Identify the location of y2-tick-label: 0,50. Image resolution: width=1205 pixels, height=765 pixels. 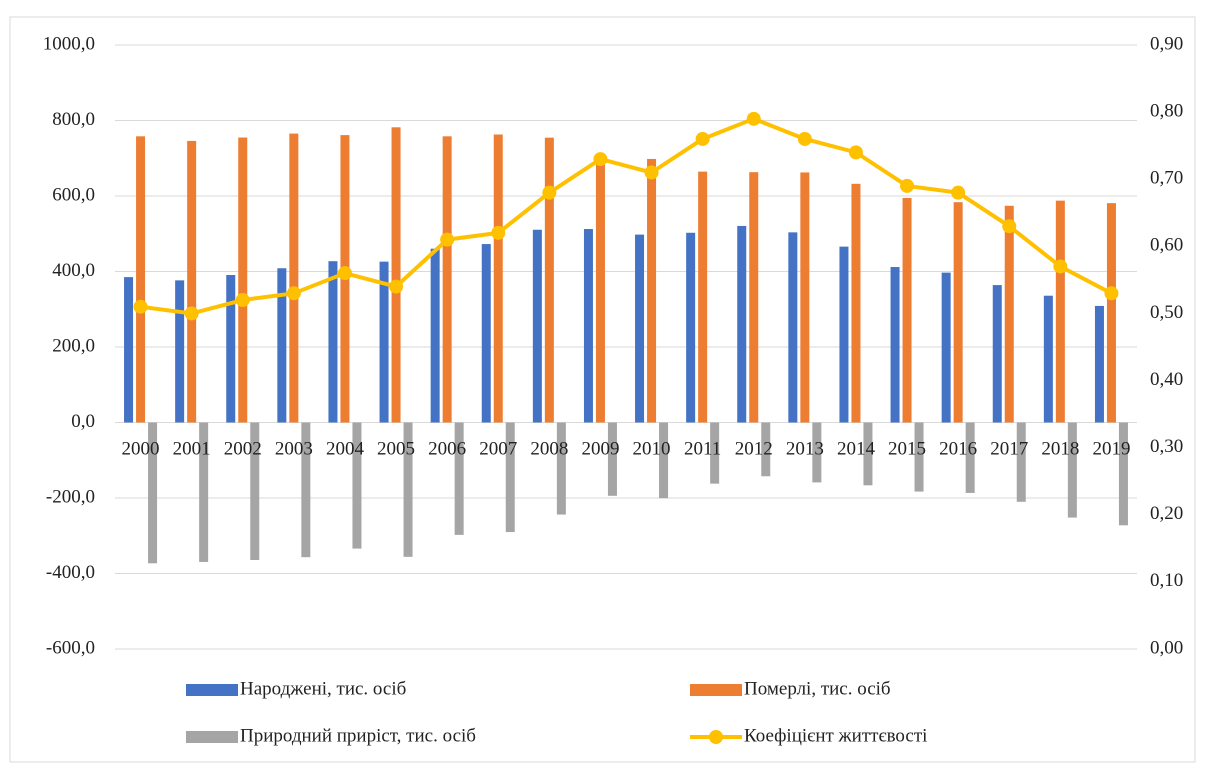
(1166, 312).